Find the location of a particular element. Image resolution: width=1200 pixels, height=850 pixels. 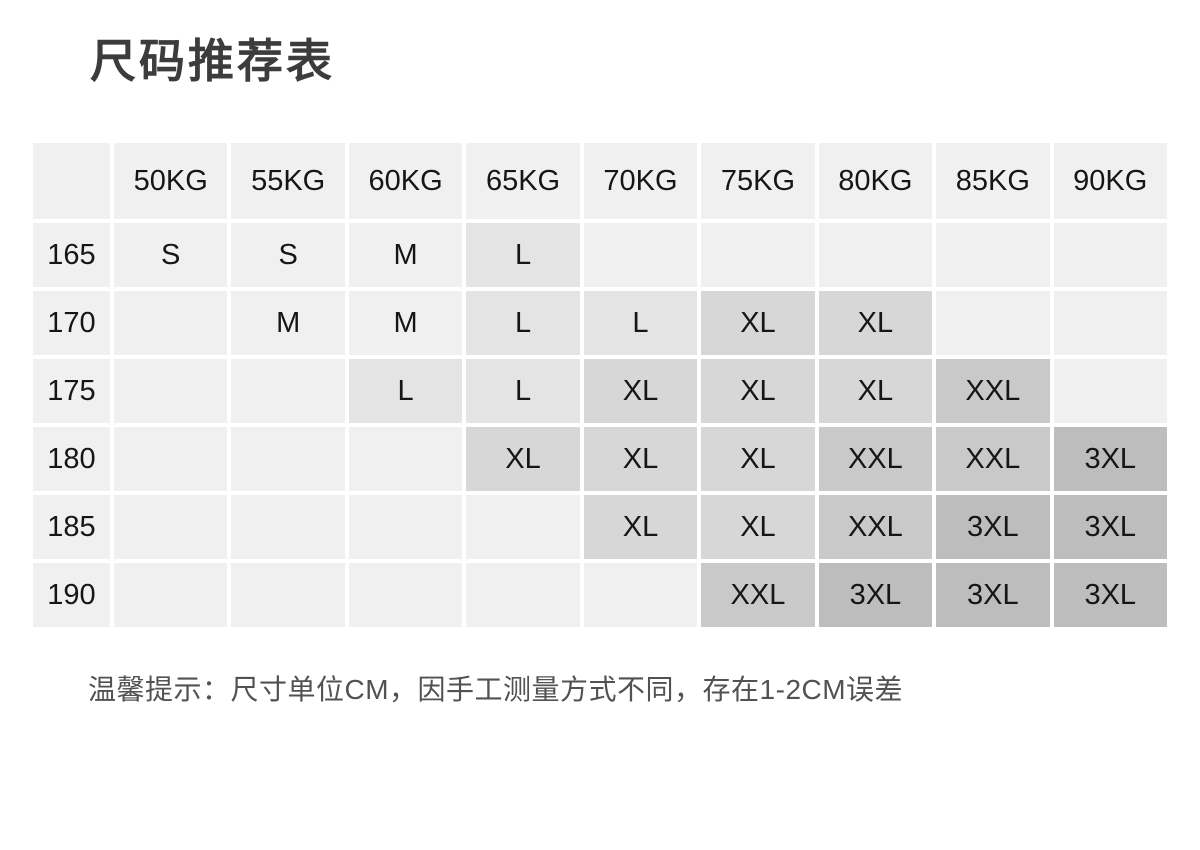

weight-header-cell: 50KG is located at coordinates (171, 181).